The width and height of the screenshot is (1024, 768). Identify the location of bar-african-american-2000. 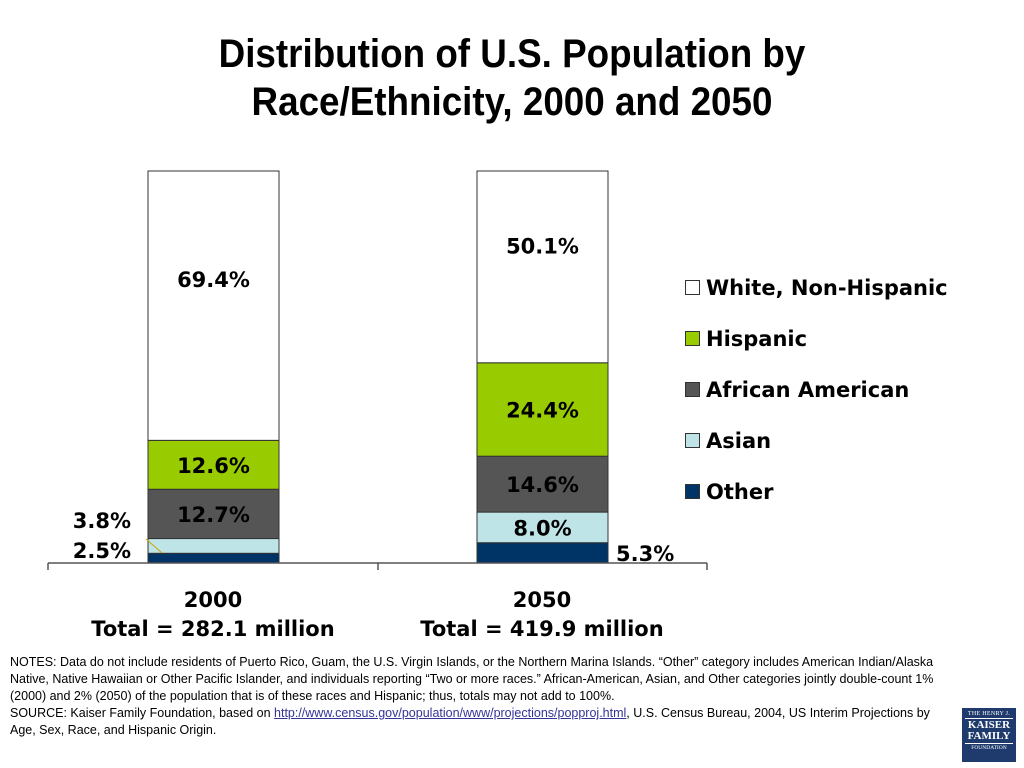
(213, 514).